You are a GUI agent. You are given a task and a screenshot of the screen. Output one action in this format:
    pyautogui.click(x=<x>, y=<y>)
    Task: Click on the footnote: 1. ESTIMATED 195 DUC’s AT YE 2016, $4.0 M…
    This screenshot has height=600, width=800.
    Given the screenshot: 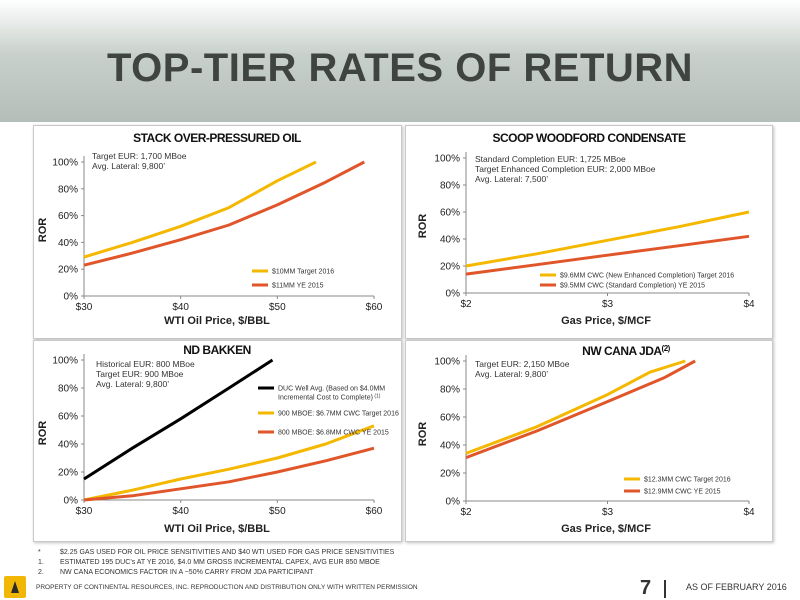 What is the action you would take?
    pyautogui.click(x=209, y=562)
    